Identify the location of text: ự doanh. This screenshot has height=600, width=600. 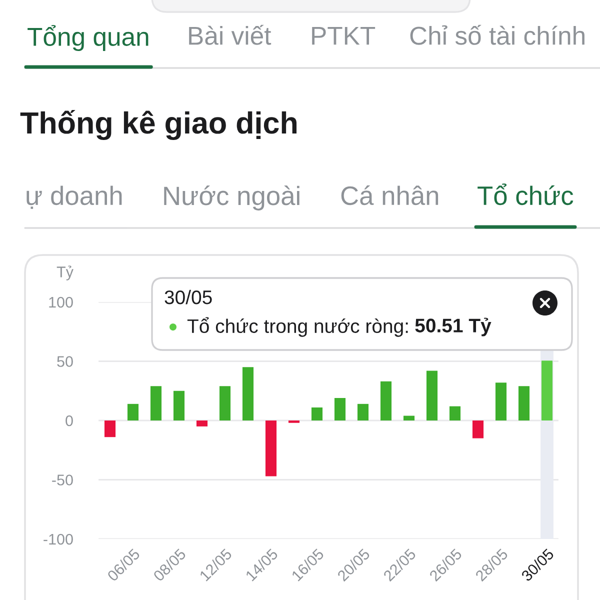
(74, 197).